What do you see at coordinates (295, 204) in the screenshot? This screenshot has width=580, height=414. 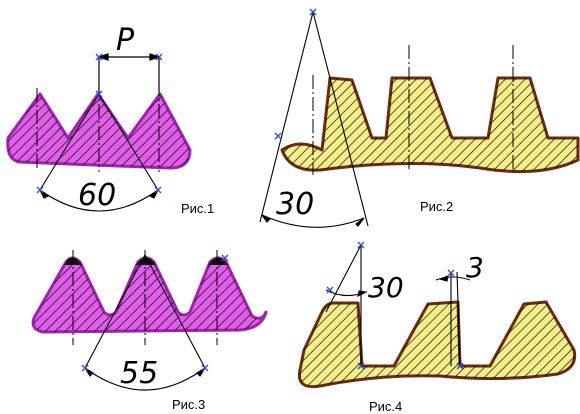 I see `fig2-angle-label: 30` at bounding box center [295, 204].